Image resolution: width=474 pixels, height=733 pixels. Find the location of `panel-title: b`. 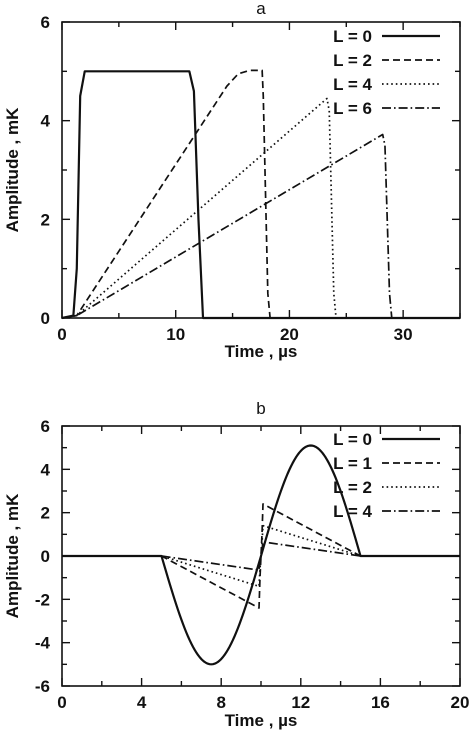

panel-title: b is located at coordinates (260, 408).